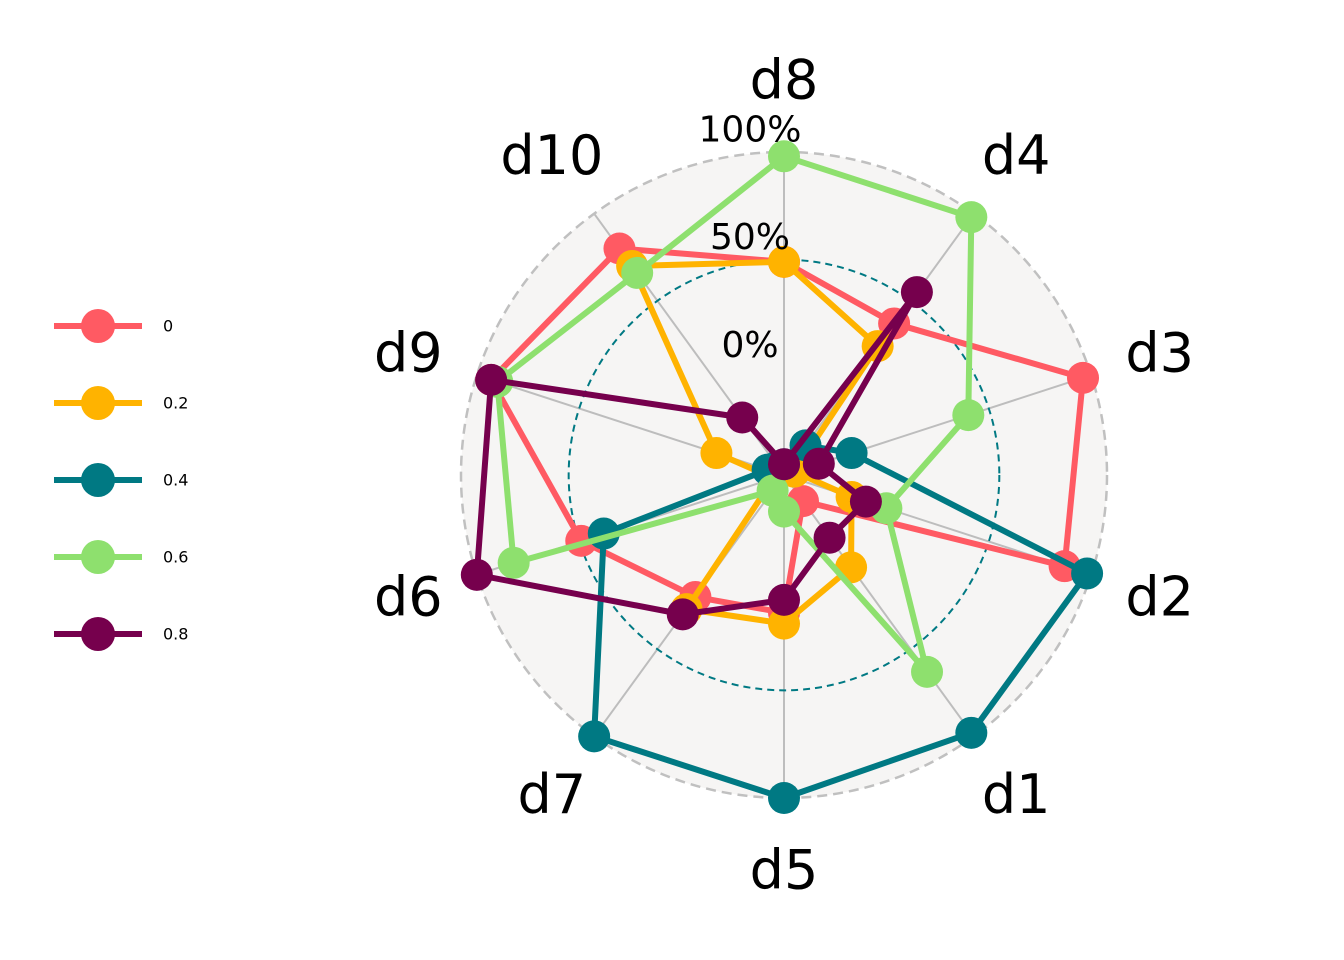 The image size is (1344, 960). Describe the element at coordinates (121, 557) in the screenshot. I see `legend-item-0.6: 0.6` at that location.